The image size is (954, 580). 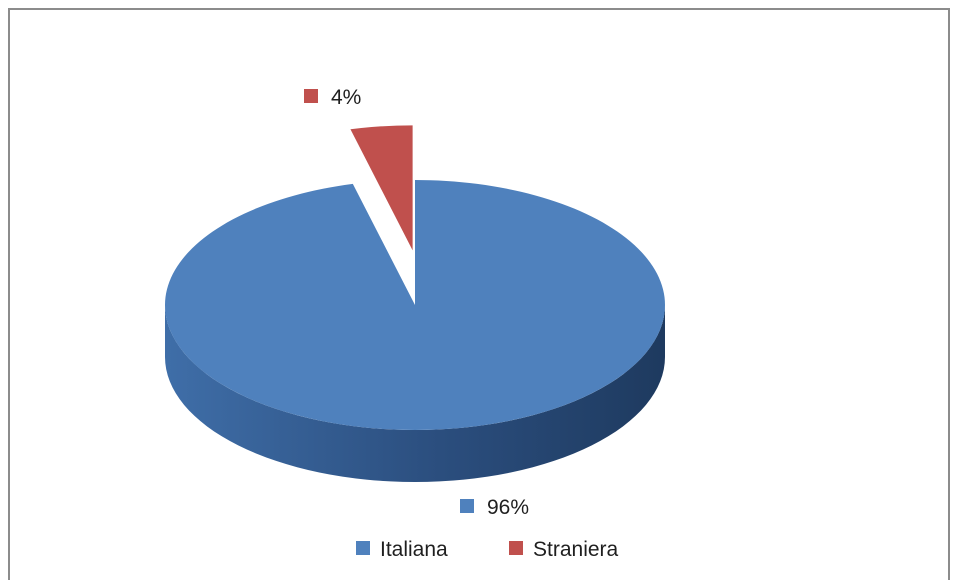 I want to click on legend-swatch-straniera, so click(x=516, y=548).